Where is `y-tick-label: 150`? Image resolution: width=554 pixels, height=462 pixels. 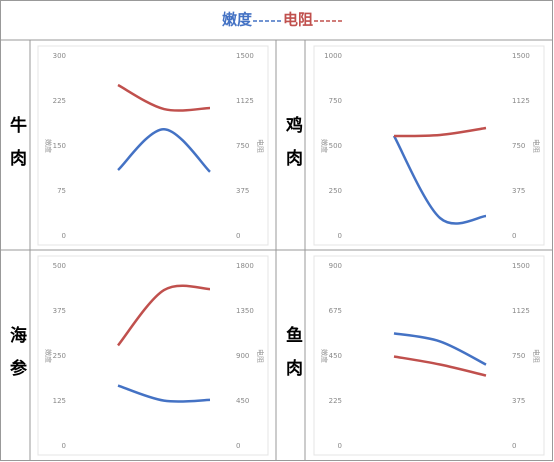 y-tick-label: 150 is located at coordinates (59, 146).